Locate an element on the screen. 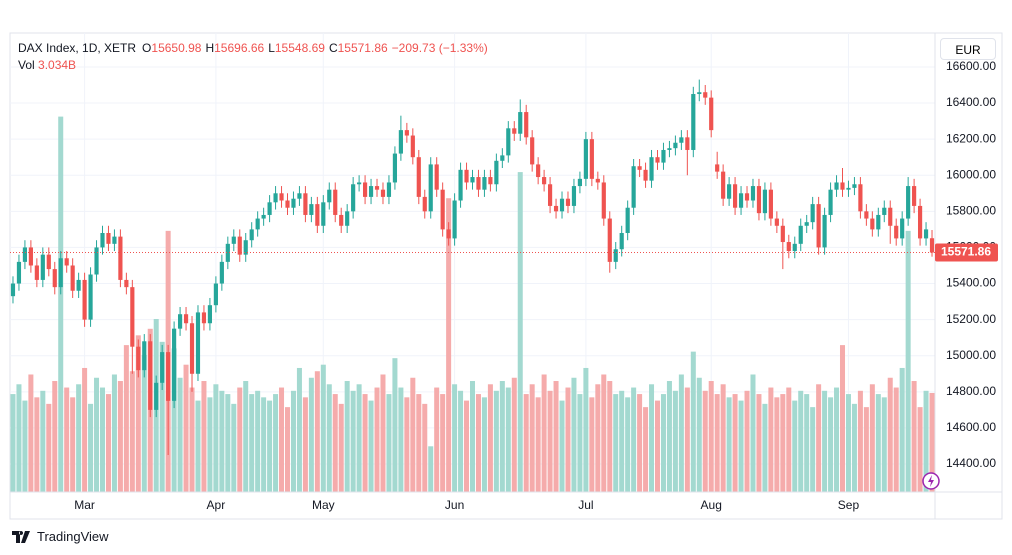 The image size is (1012, 555). ohlc-prefix: O is located at coordinates (147, 48).